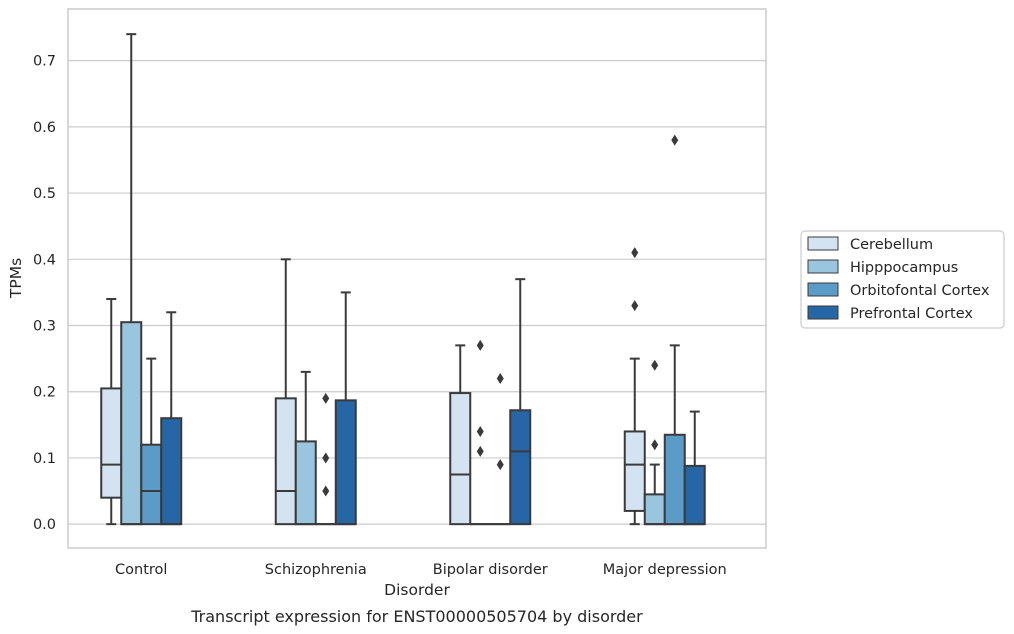 The height and width of the screenshot is (634, 1014). What do you see at coordinates (920, 291) in the screenshot?
I see `legend-label: Orbitofontal Cortex` at bounding box center [920, 291].